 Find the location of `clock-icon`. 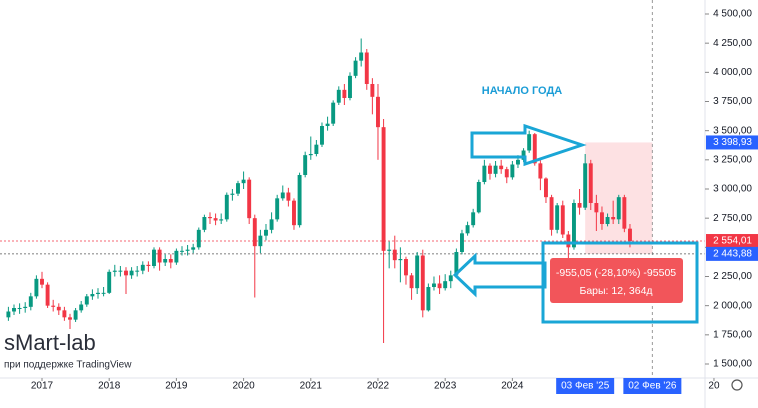

clock-icon is located at coordinates (737, 385).